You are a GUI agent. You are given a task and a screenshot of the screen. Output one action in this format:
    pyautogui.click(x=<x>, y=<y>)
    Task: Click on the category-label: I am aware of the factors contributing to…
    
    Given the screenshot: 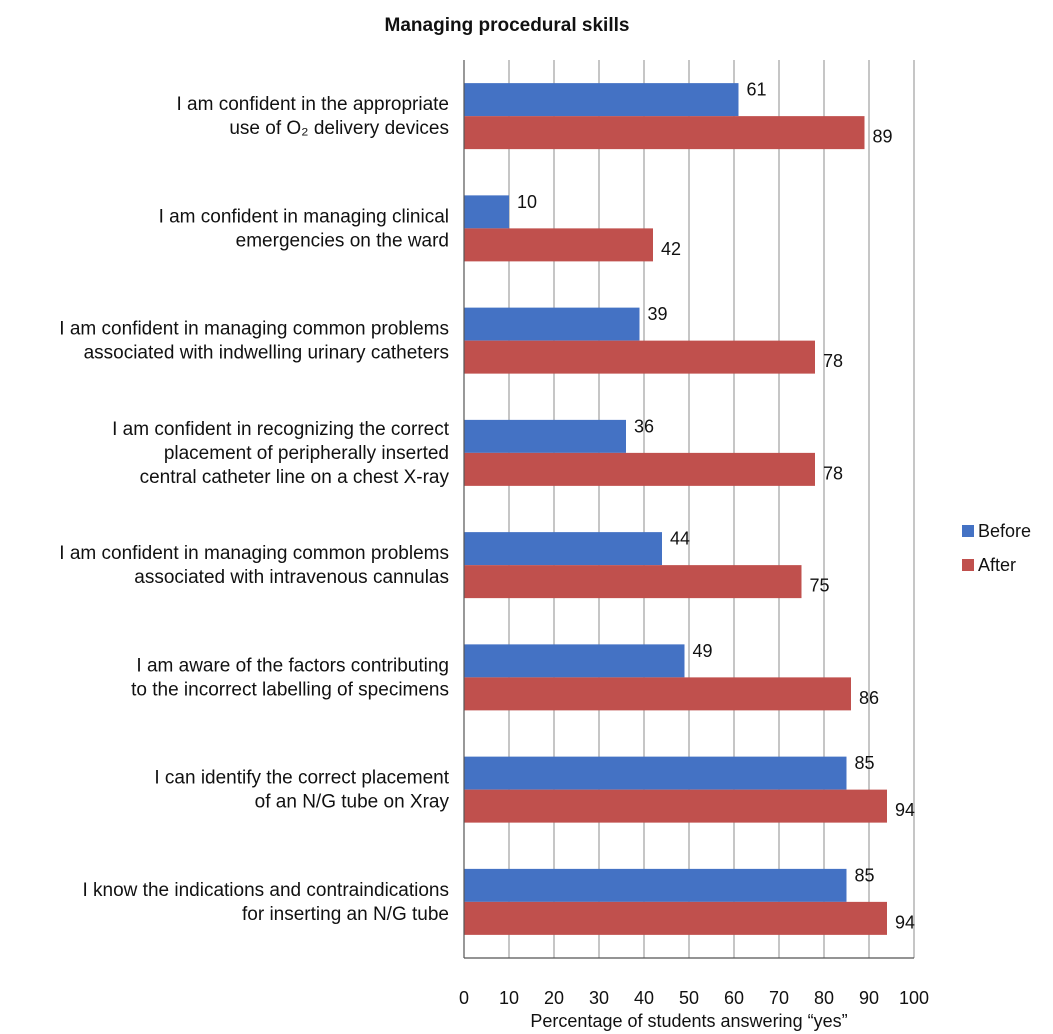 What is the action you would take?
    pyautogui.click(x=290, y=677)
    